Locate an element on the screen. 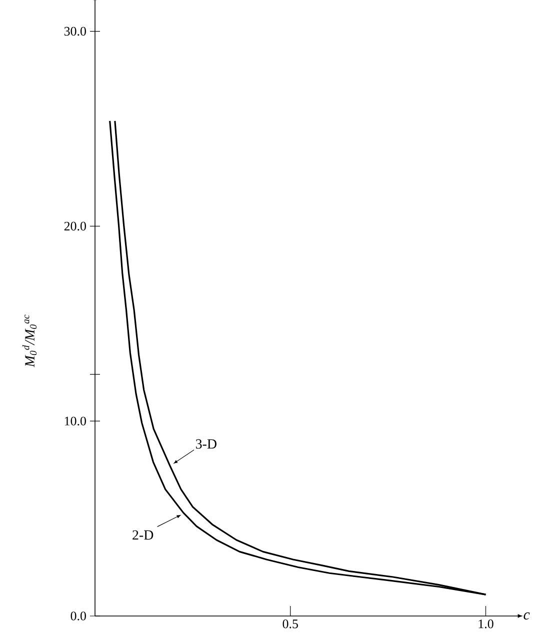 This screenshot has width=538, height=637. x-tick-label: 0.5 is located at coordinates (290, 624).